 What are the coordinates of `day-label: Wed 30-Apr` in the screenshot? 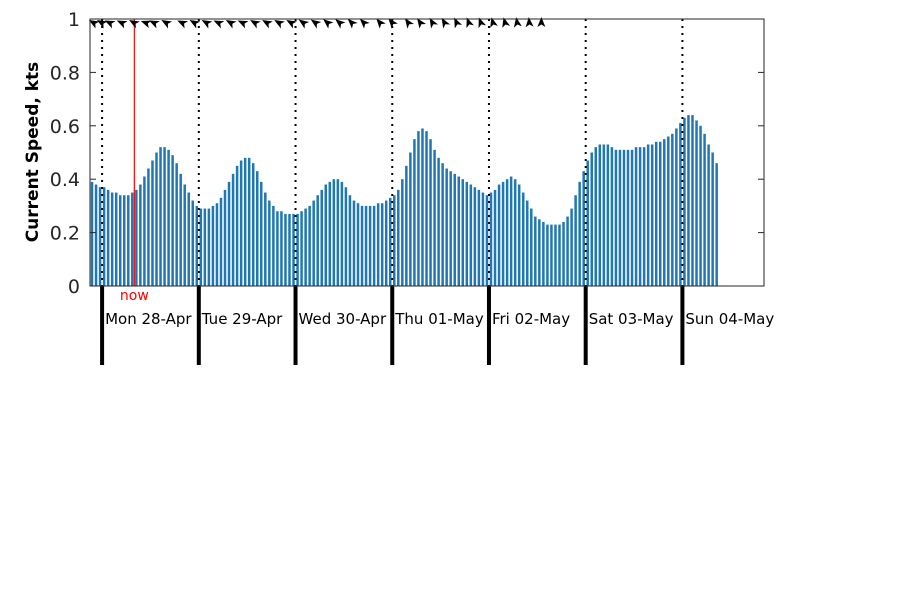 It's located at (343, 319).